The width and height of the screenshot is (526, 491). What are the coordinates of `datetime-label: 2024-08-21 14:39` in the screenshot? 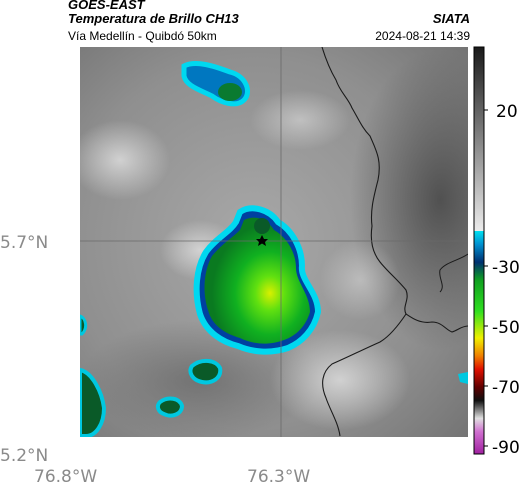 It's located at (422, 36).